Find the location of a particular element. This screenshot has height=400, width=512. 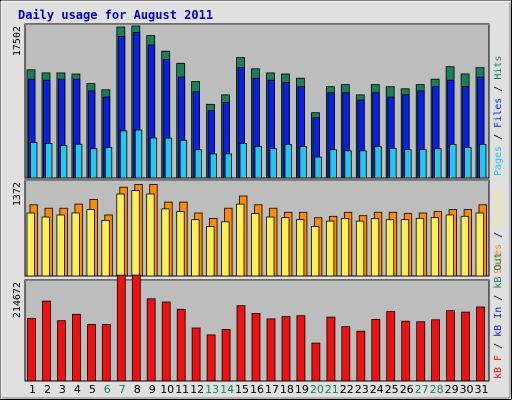

day-label-26: 26 is located at coordinates (407, 389).